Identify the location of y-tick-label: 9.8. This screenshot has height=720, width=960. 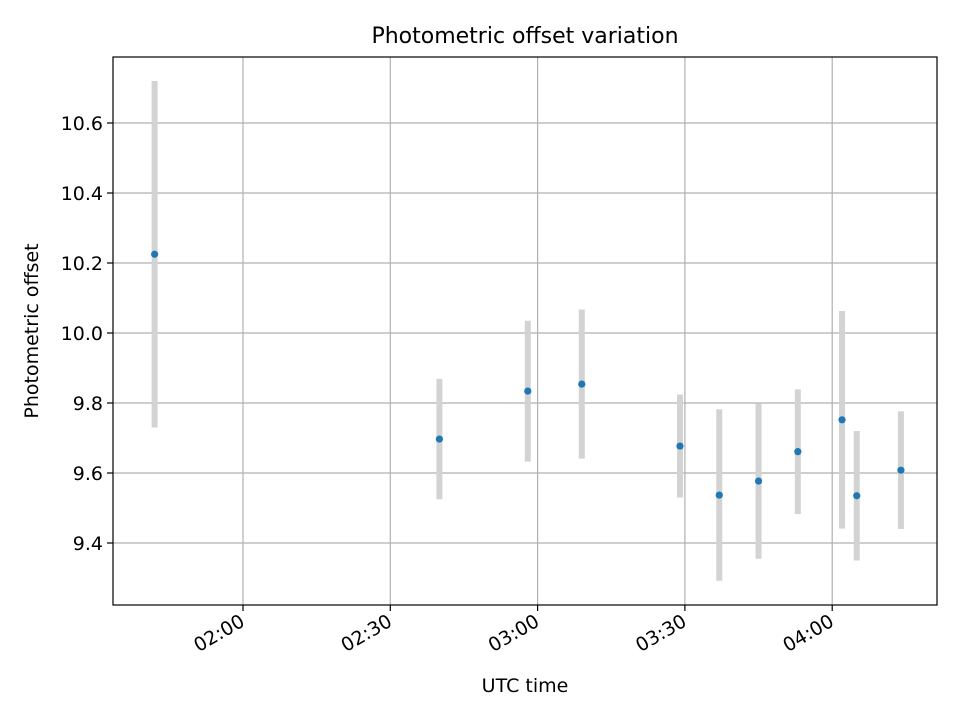
(88, 404).